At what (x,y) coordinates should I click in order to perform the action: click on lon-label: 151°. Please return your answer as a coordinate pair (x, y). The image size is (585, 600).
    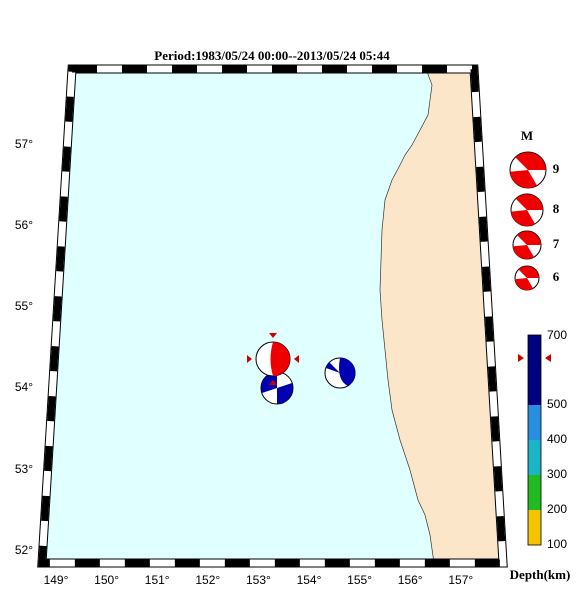
    Looking at the image, I should click on (157, 580).